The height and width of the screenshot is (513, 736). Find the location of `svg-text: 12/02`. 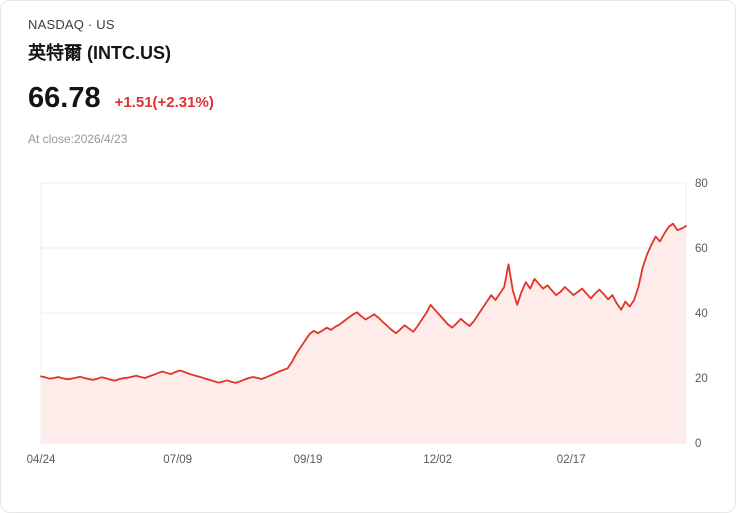

svg-text: 12/02 is located at coordinates (437, 460).